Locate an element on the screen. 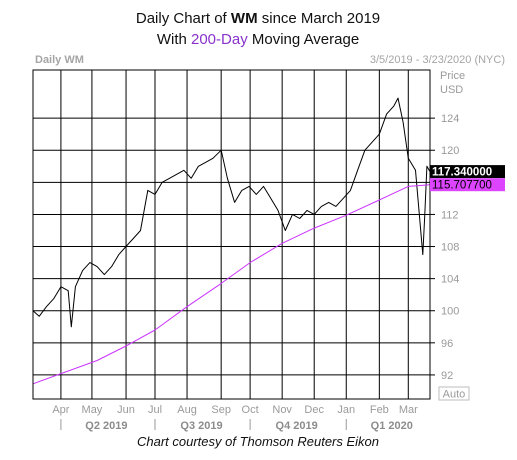  y-tick-label: 108 is located at coordinates (450, 248).